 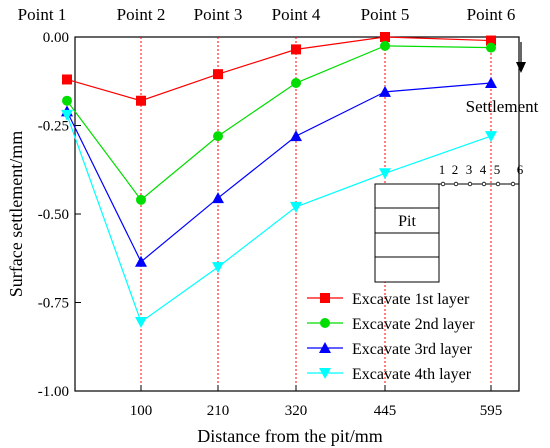 I want to click on y-axis-ticks: 0.00 -0.25 -0.50 -0.75 -1.00, so click(x=59, y=215).